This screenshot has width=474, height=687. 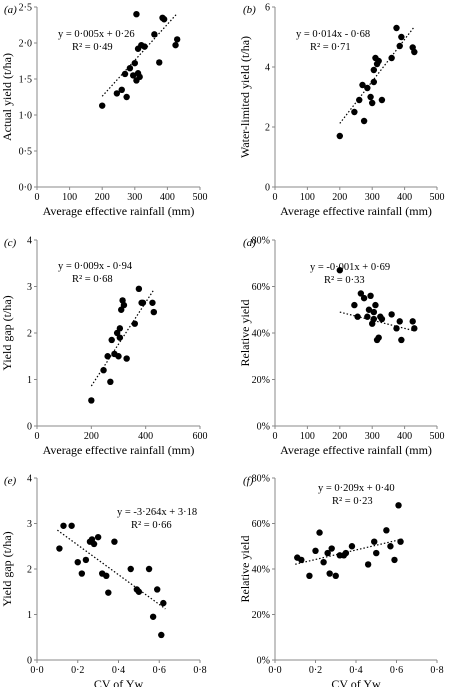 What do you see at coordinates (275, 197) in the screenshot?
I see `x-tick-label: 0` at bounding box center [275, 197].